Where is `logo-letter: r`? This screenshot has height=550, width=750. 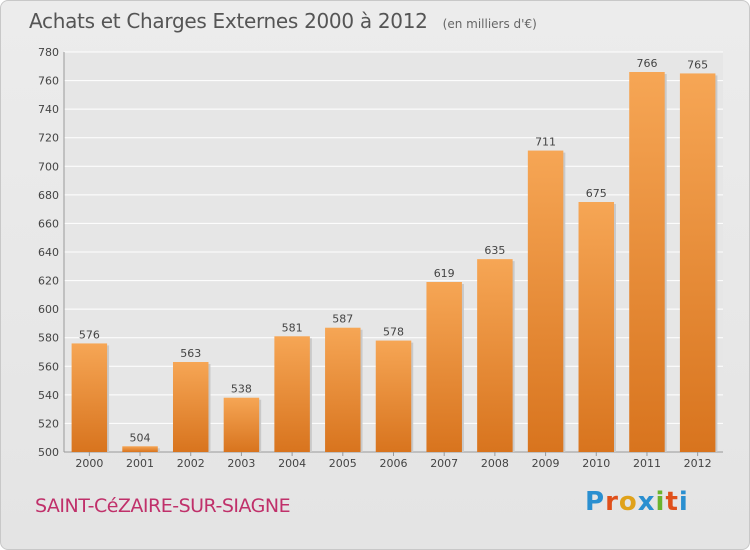
logo-letter: r is located at coordinates (612, 502).